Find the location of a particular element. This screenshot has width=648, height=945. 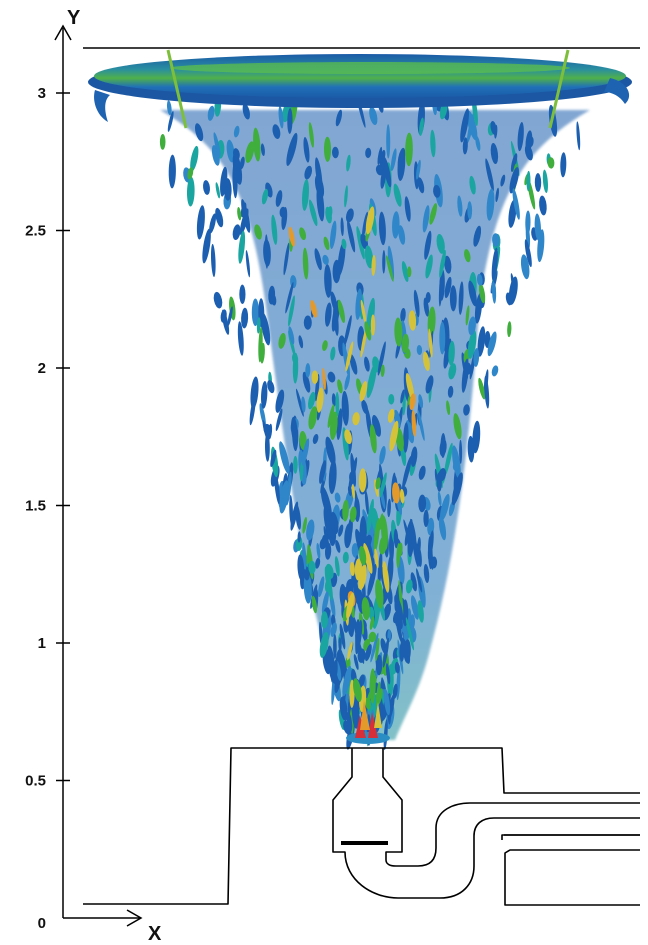

y-axis-title: Y is located at coordinates (74, 18).